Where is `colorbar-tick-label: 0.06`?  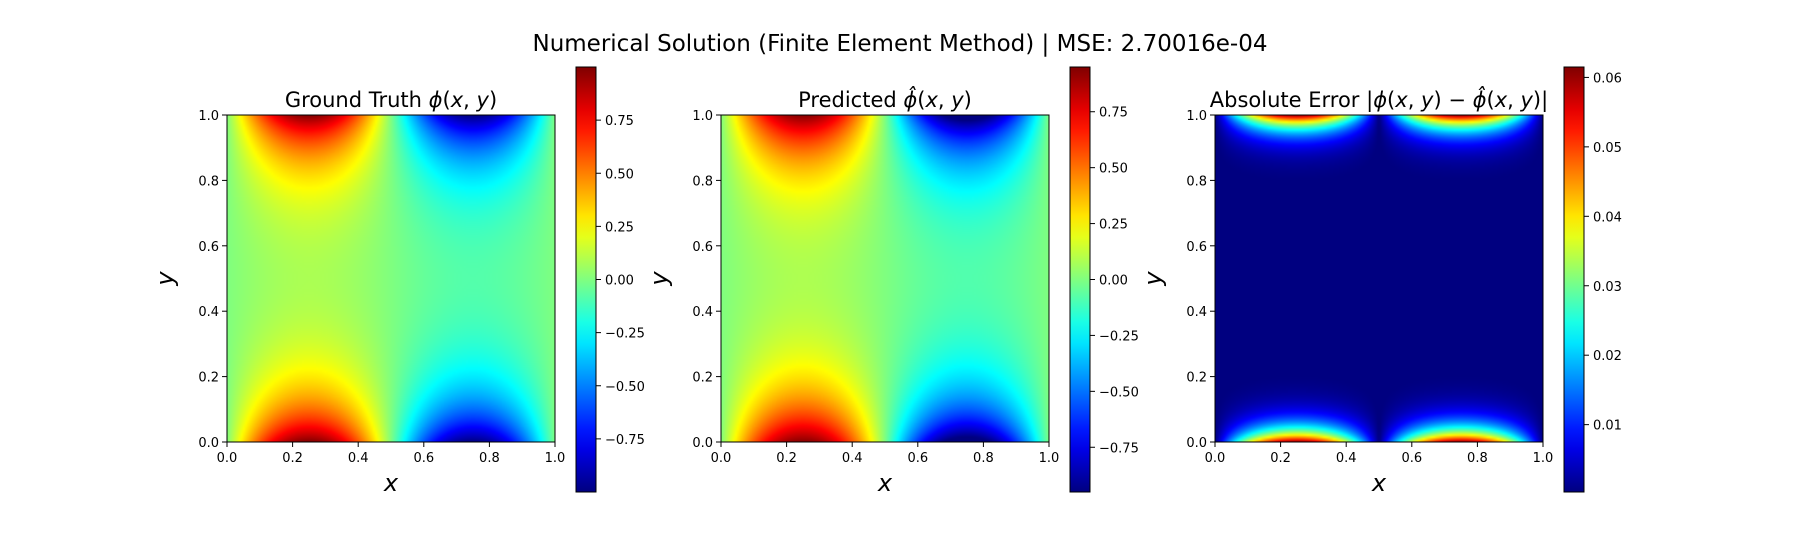
colorbar-tick-label: 0.06 is located at coordinates (1607, 78).